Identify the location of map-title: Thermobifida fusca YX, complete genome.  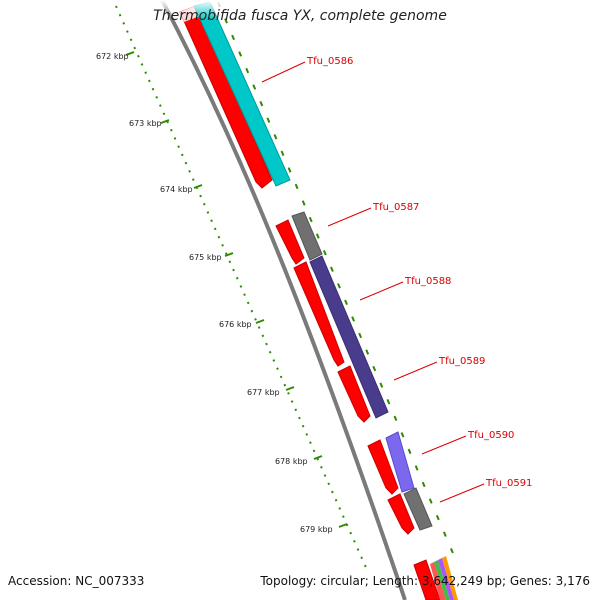
(300, 16).